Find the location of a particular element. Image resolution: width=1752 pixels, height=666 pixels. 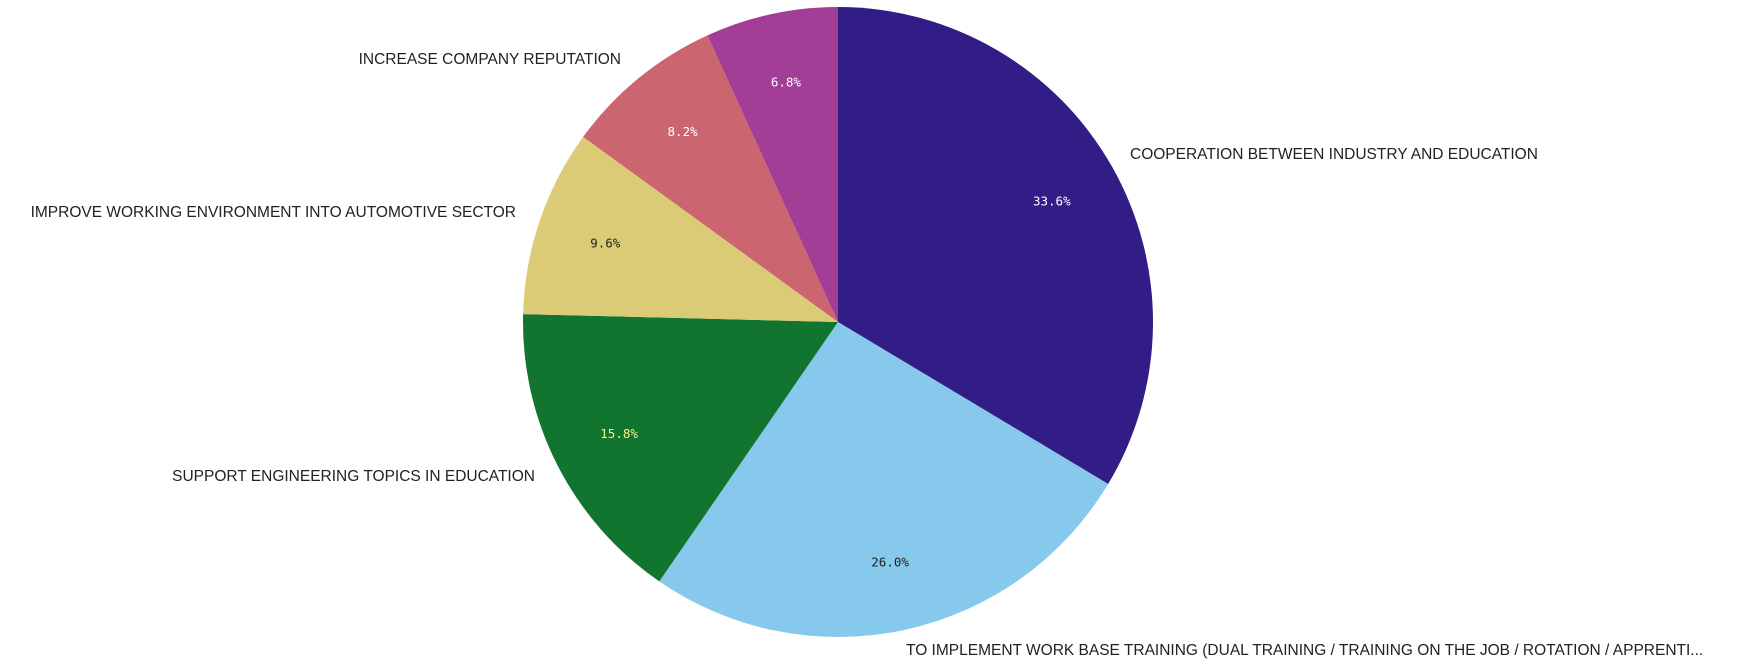

slice-category-label-5: INCREASE COMPANY REPUTATION is located at coordinates (490, 59).